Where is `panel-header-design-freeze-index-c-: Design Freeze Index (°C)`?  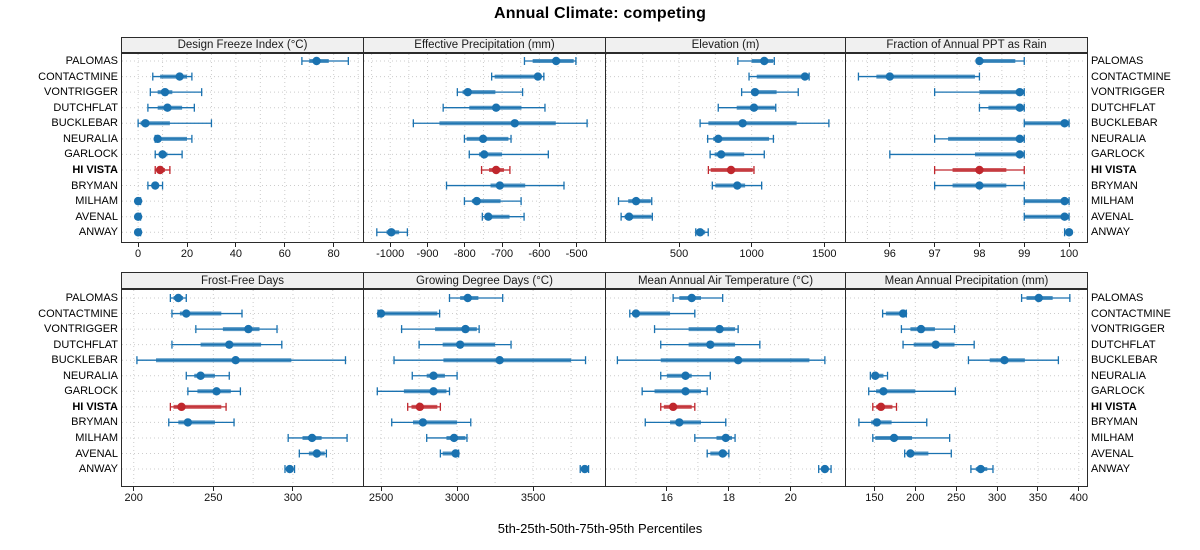
panel-header-design-freeze-index-c-: Design Freeze Index (°C) is located at coordinates (242, 45).